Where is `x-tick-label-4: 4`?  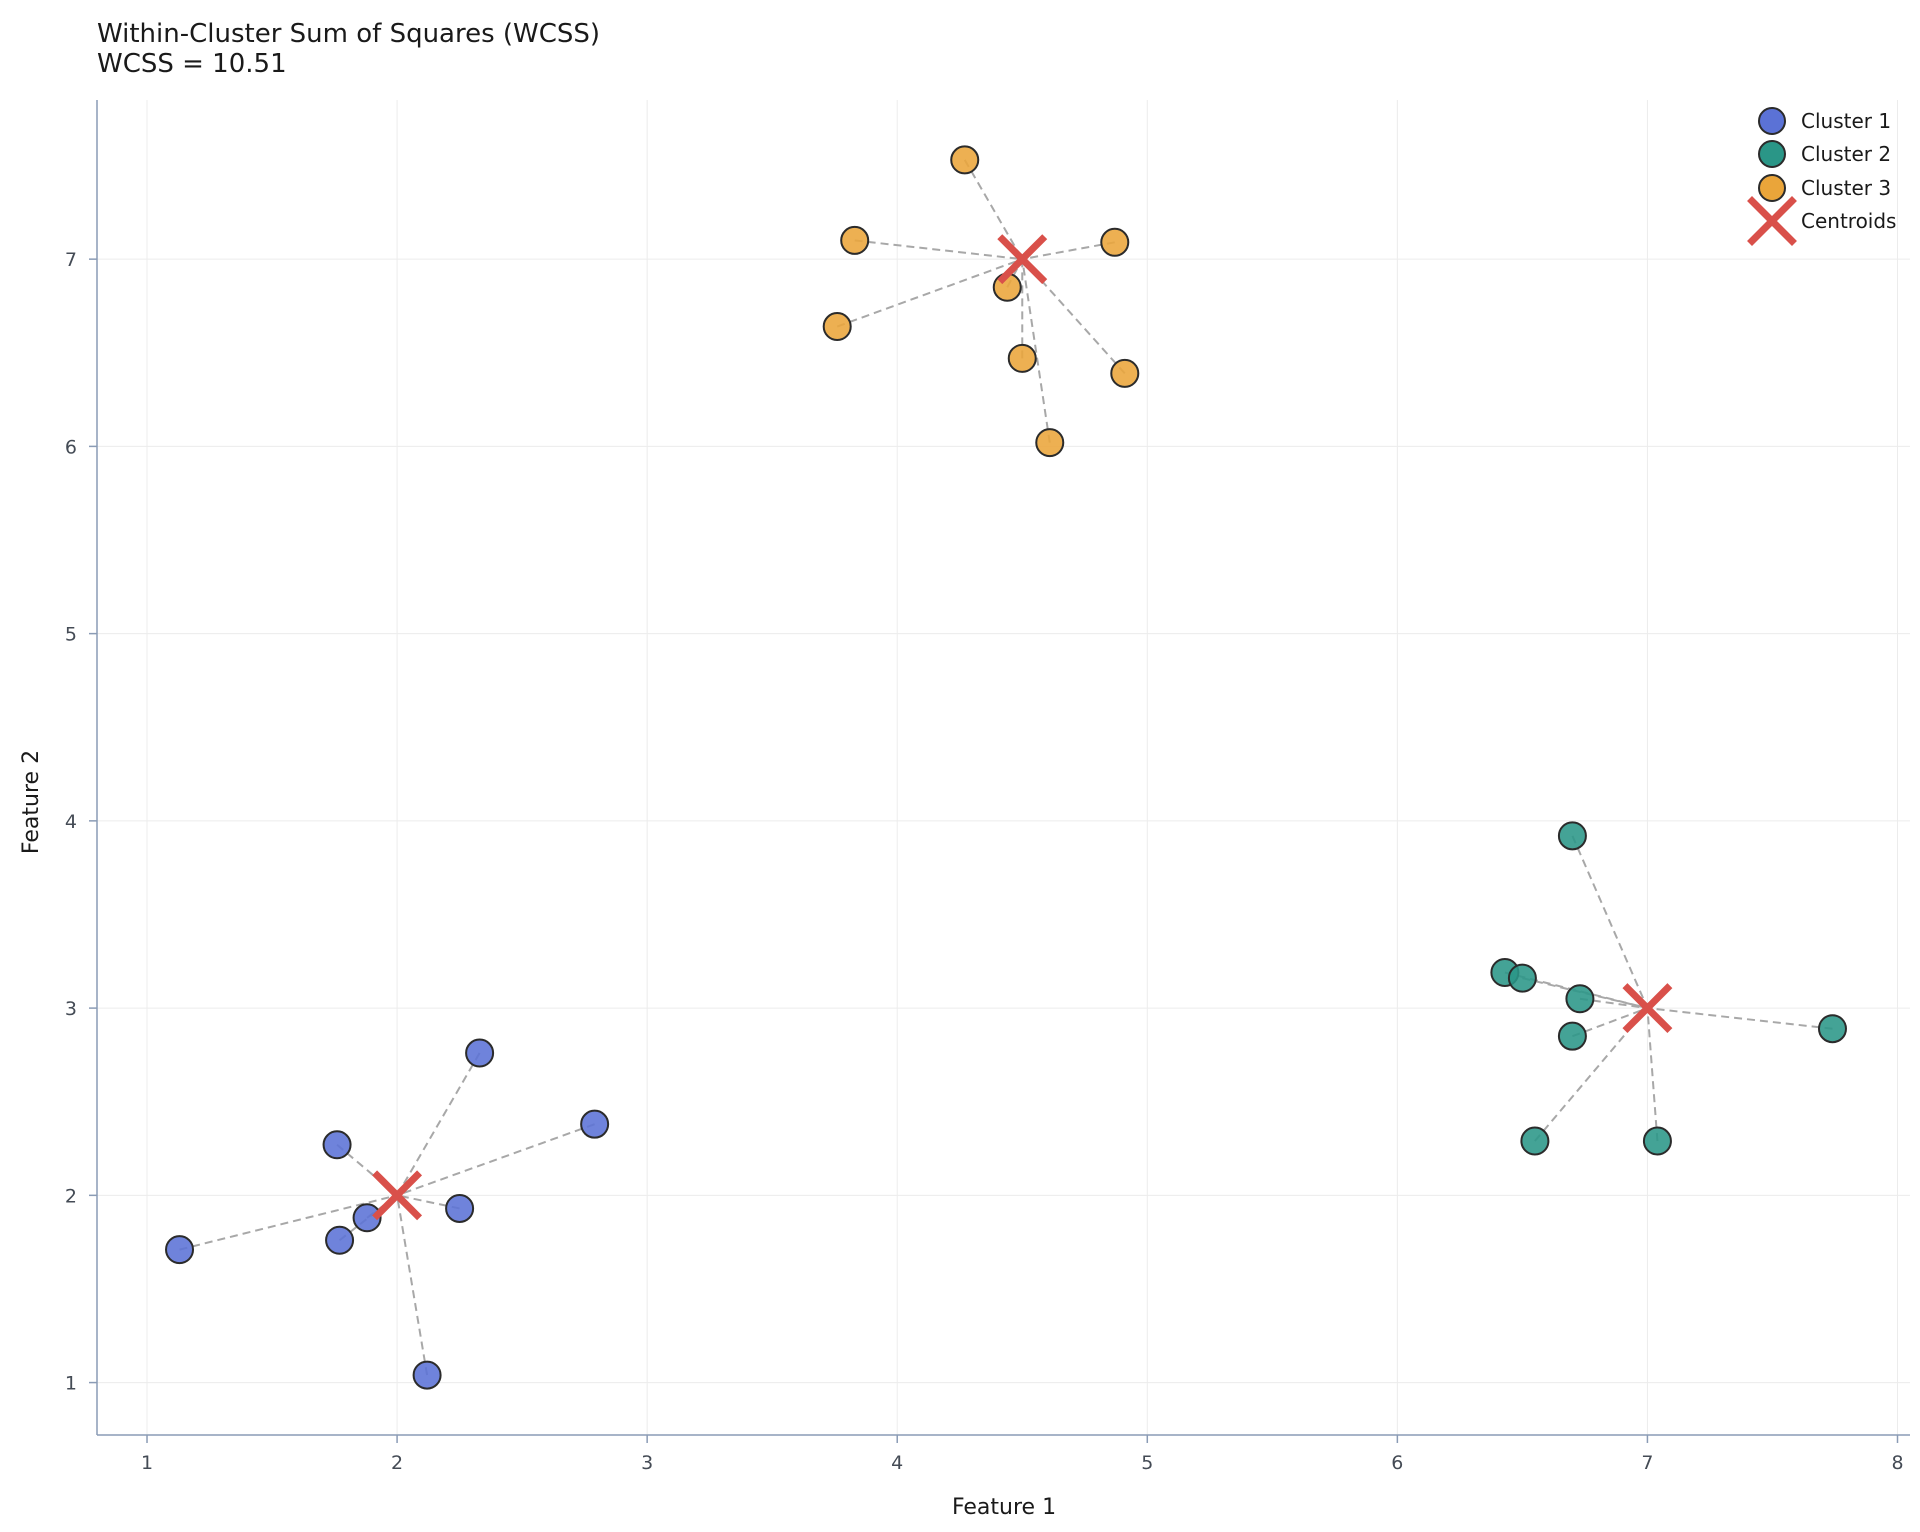
x-tick-label-4: 4 is located at coordinates (897, 1463).